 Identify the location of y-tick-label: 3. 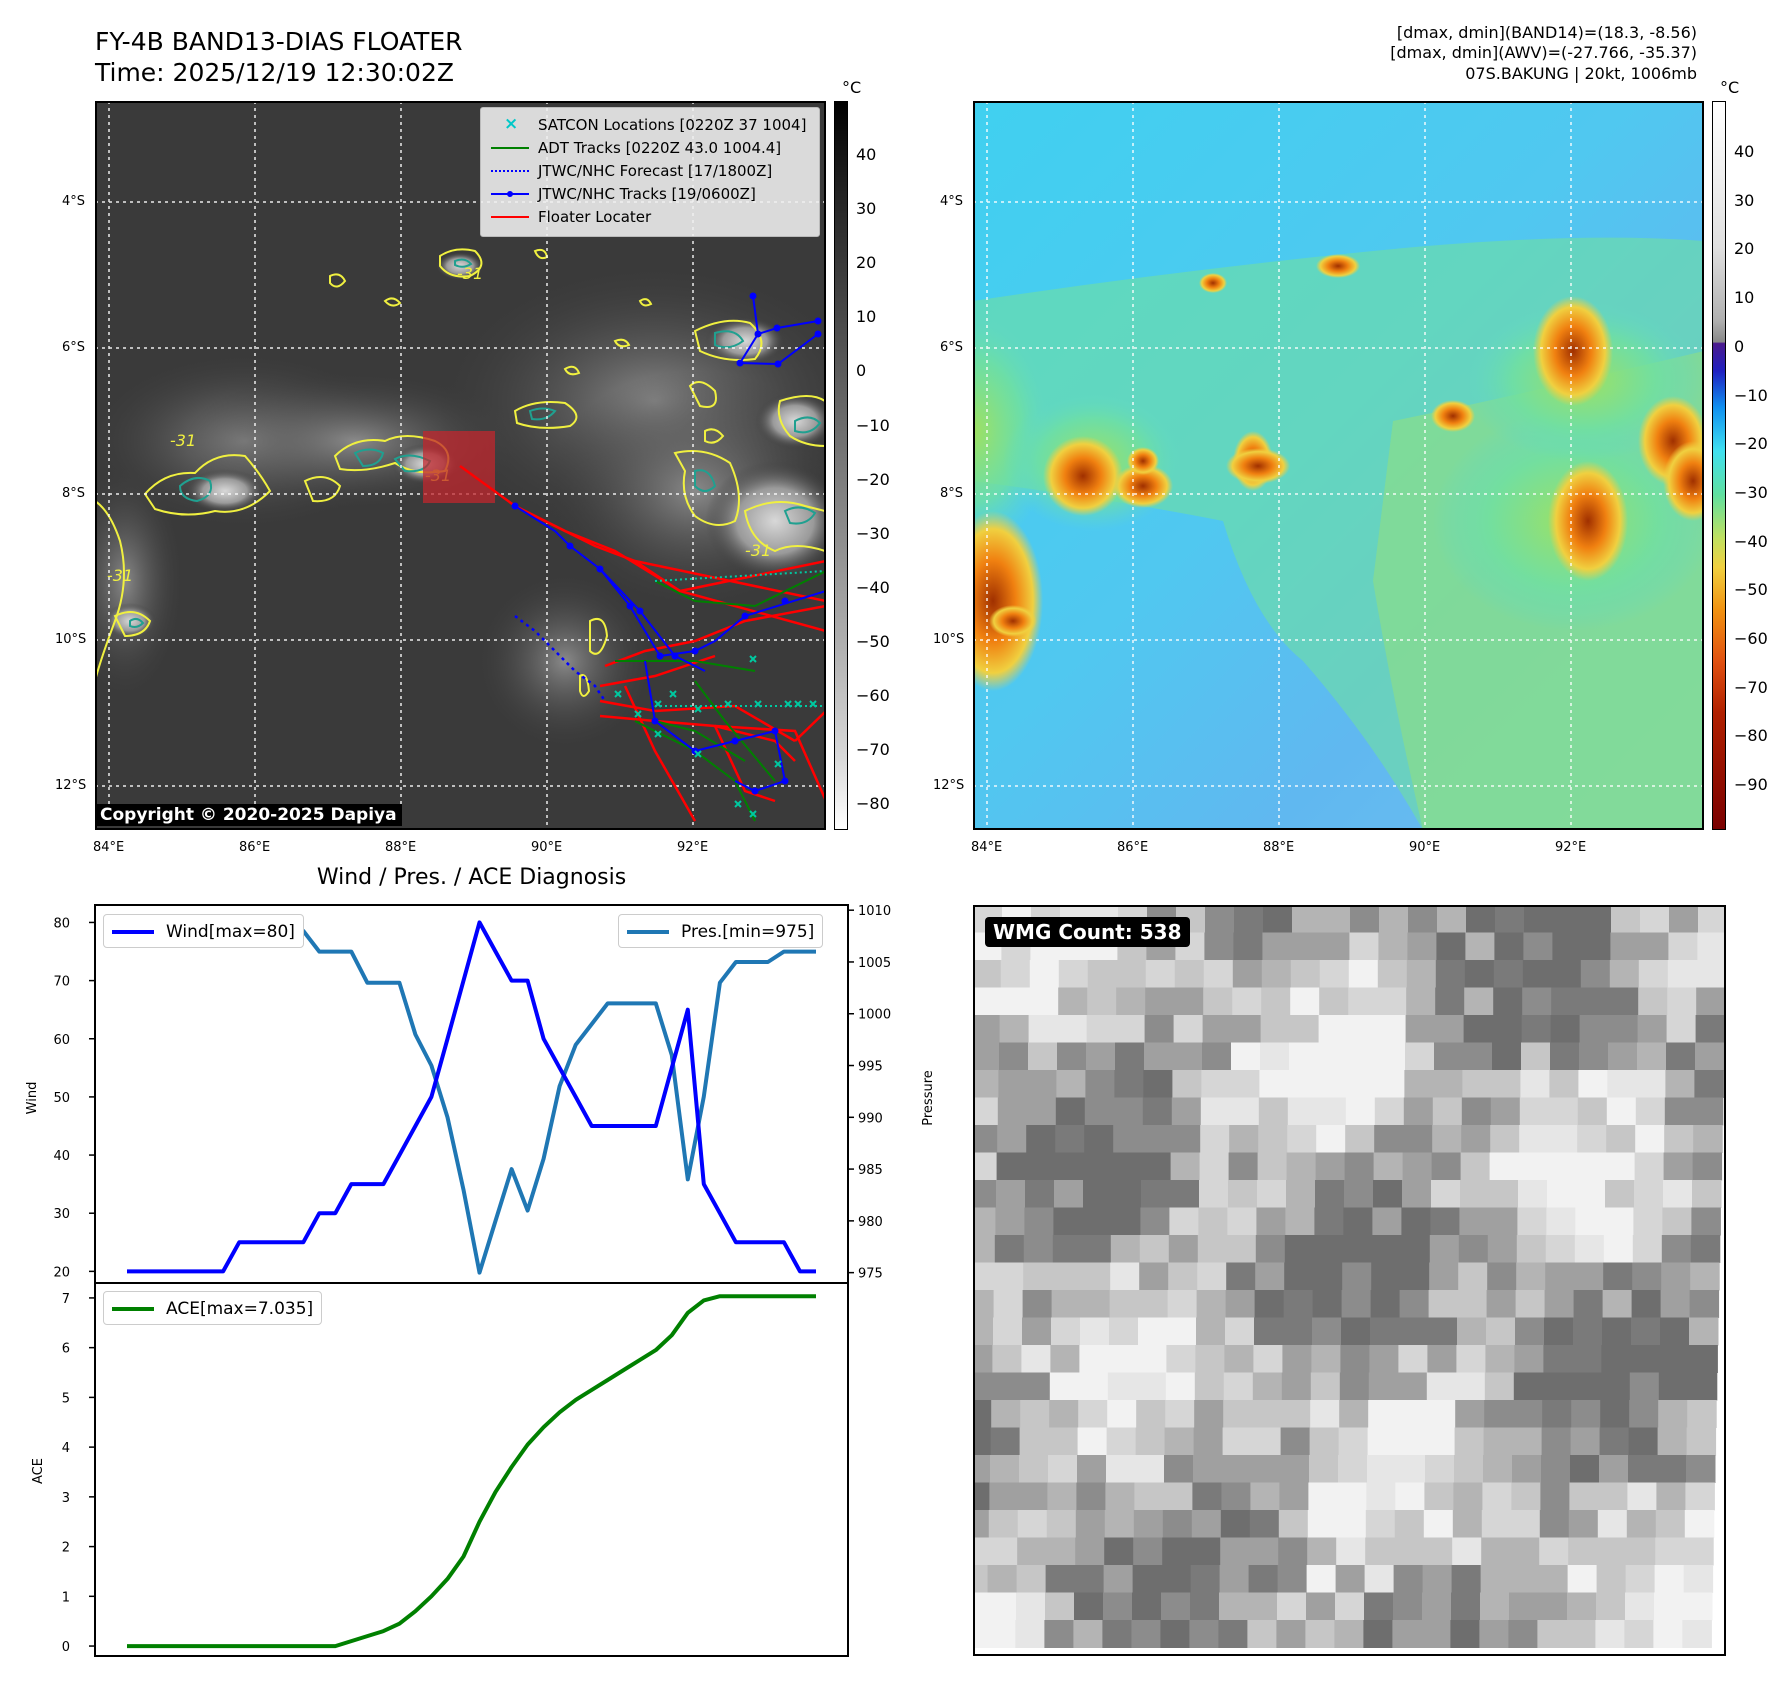
(66, 1498).